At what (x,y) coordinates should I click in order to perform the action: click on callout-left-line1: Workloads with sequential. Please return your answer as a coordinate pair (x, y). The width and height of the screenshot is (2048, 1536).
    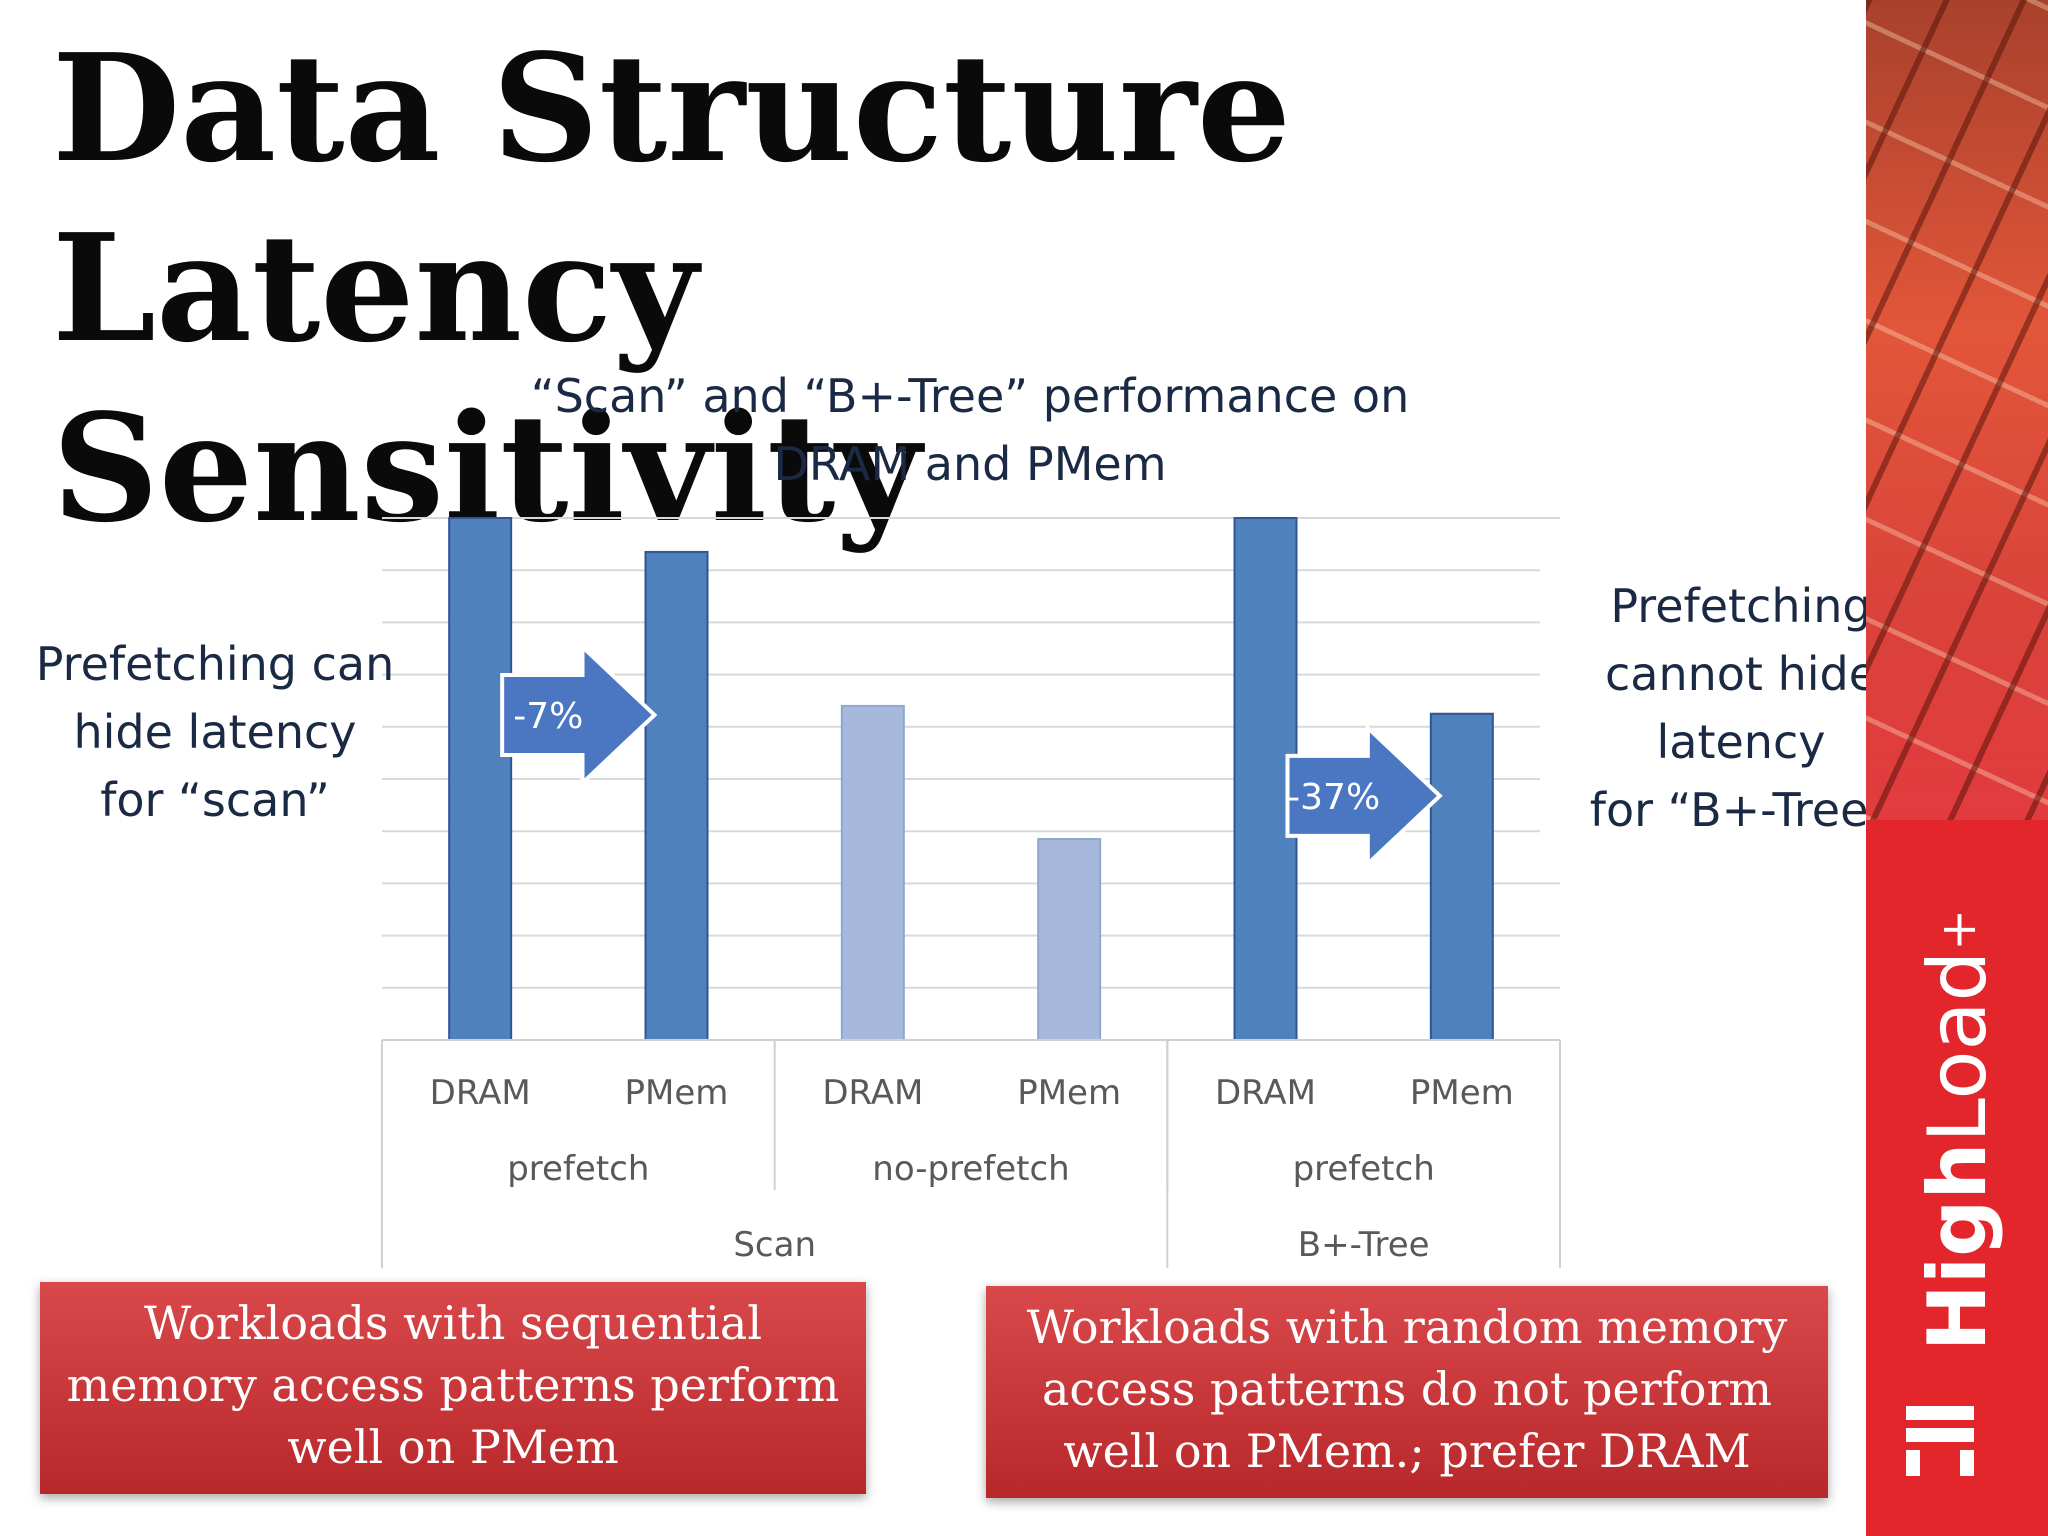
    Looking at the image, I should click on (453, 1323).